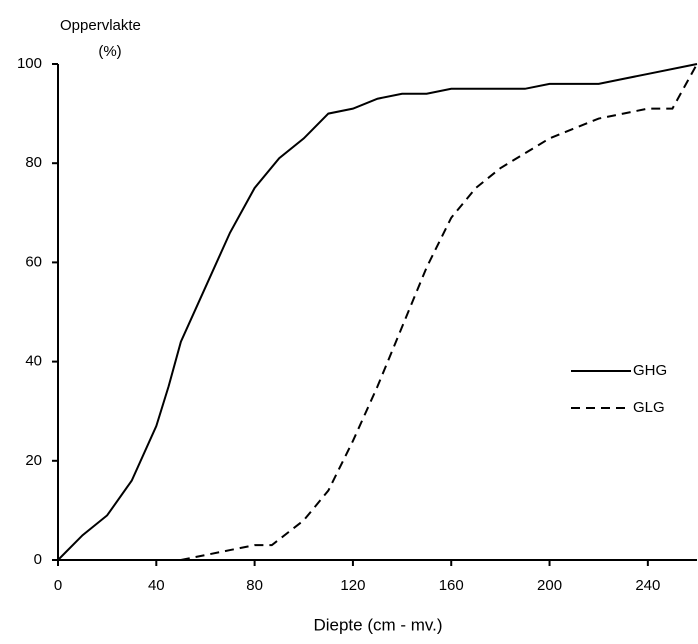 This screenshot has height=644, width=698. Describe the element at coordinates (33, 460) in the screenshot. I see `y-tick-label: 20` at that location.